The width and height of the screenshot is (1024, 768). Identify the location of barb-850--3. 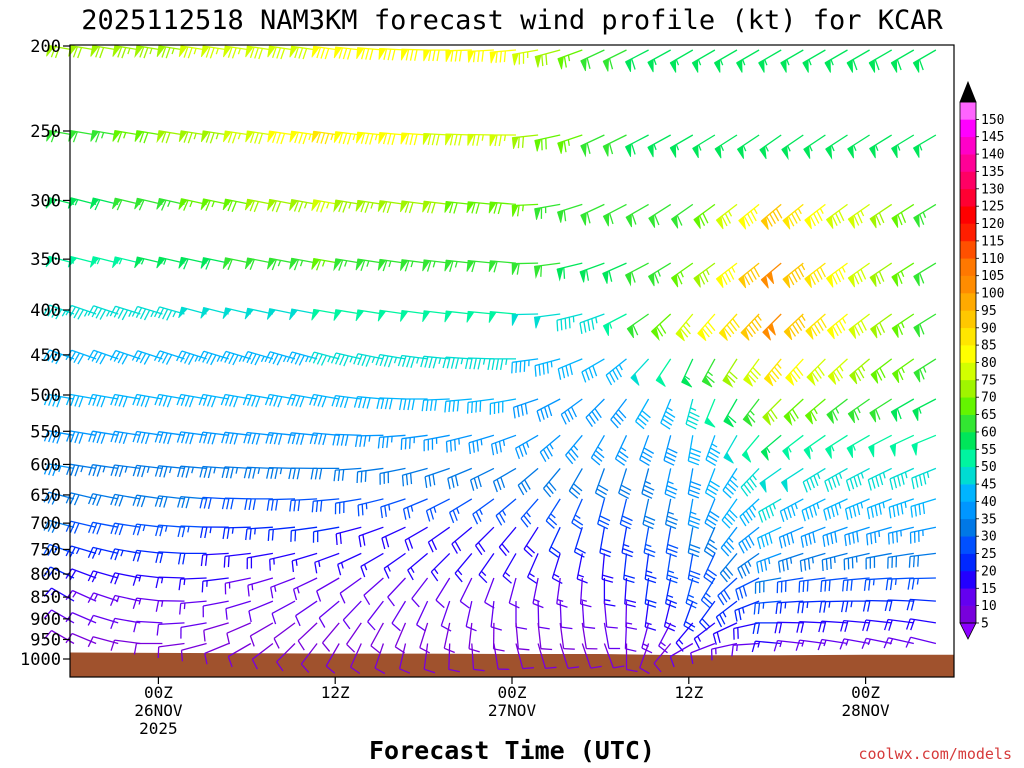
(103, 598).